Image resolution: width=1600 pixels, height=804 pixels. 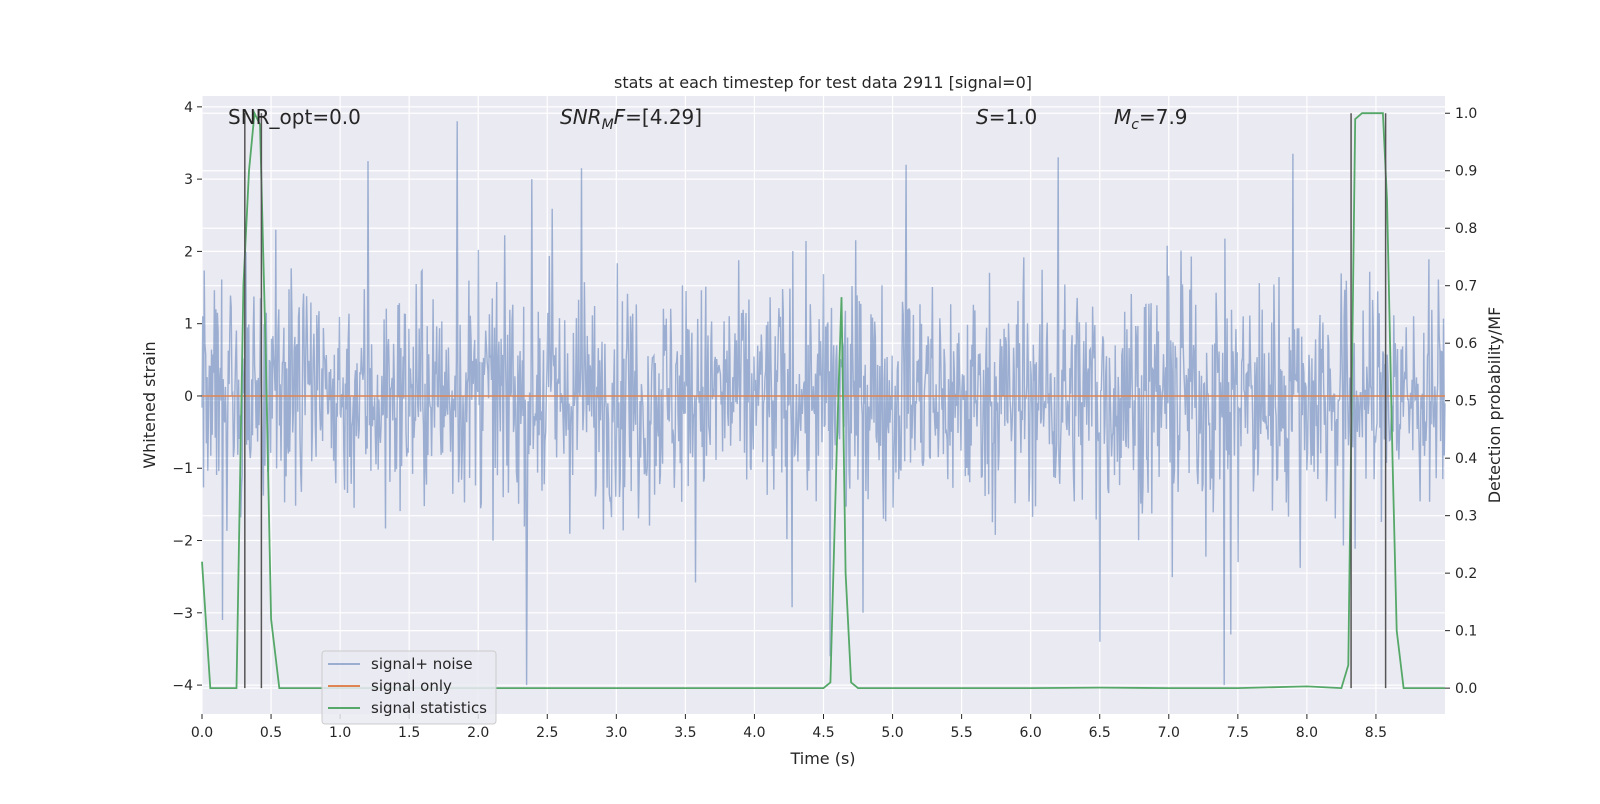 What do you see at coordinates (340, 733) in the screenshot?
I see `x-tick-label: 1.0` at bounding box center [340, 733].